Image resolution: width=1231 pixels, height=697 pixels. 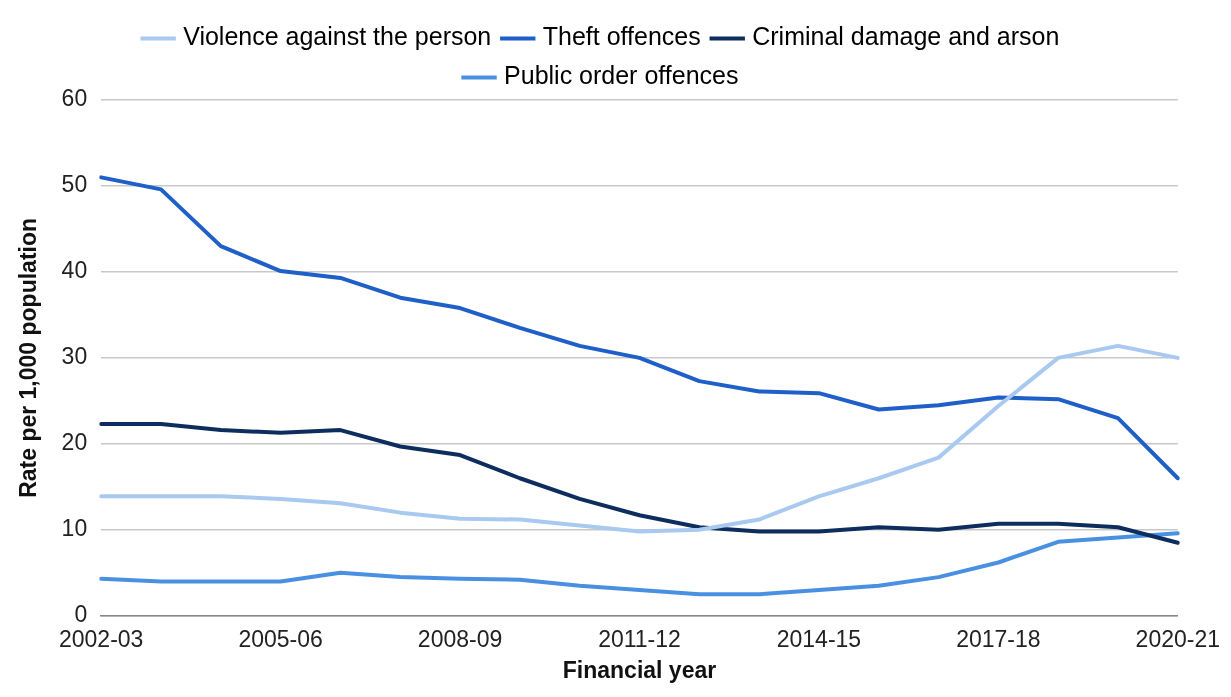 What do you see at coordinates (1178, 638) in the screenshot?
I see `x-tick-label: 2020-21` at bounding box center [1178, 638].